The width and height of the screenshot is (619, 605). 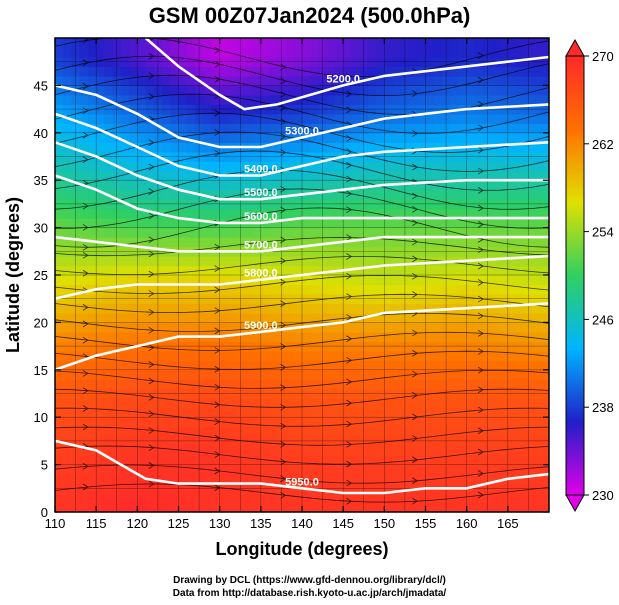 What do you see at coordinates (302, 467) in the screenshot?
I see `height-contour` at bounding box center [302, 467].